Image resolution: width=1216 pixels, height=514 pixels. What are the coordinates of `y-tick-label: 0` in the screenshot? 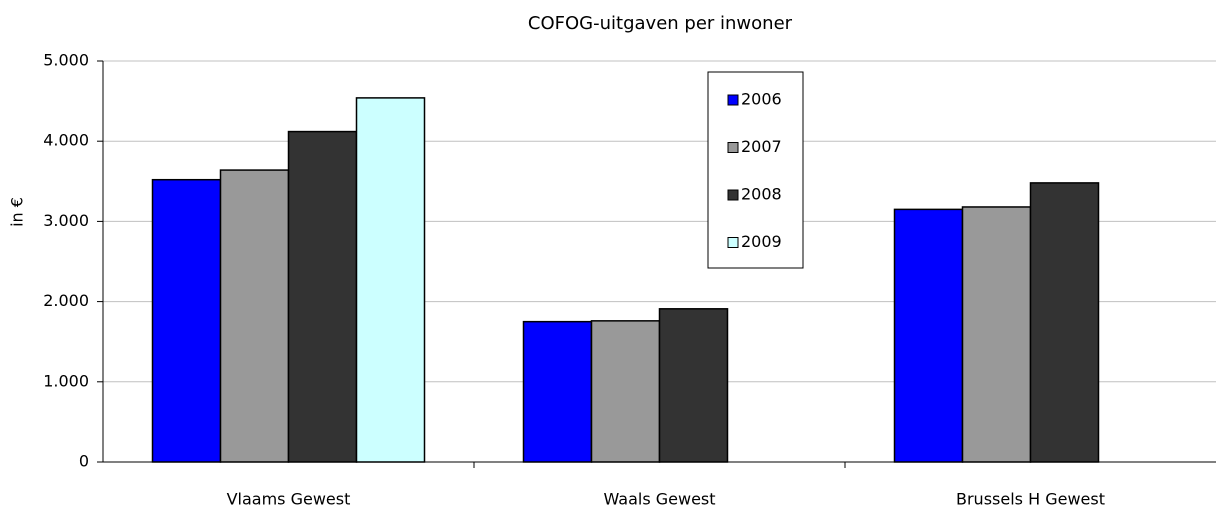 It's located at (84, 461).